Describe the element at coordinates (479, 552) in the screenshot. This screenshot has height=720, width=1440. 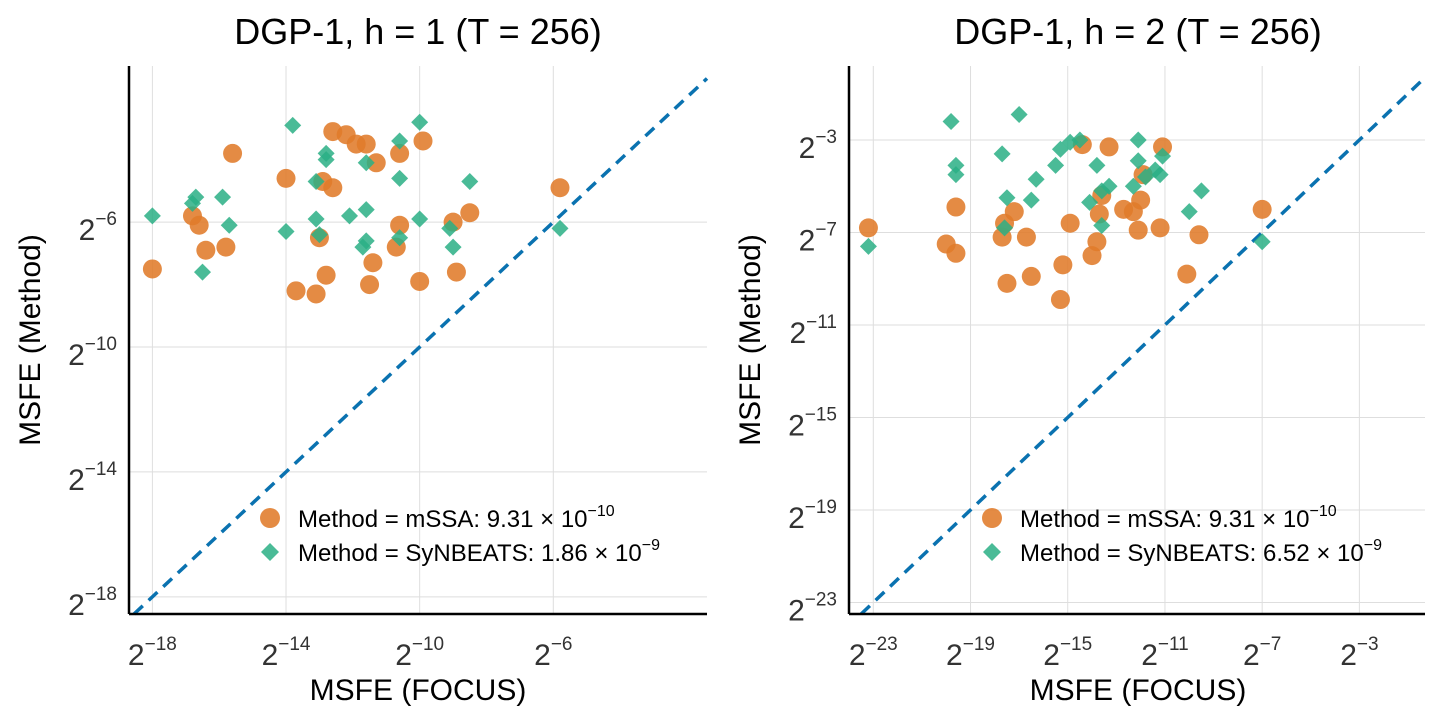
I see `legend-synbeats-label: Method = SyNBEATS: 1.86 × 10−9` at that location.